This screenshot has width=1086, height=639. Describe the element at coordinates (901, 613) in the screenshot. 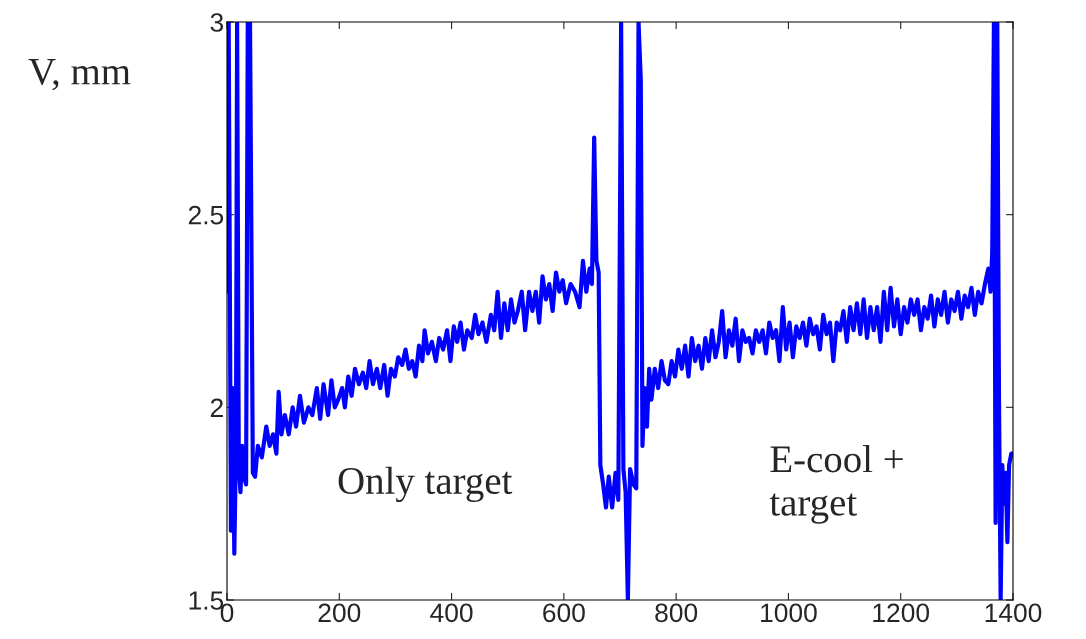

I see `x-tick-label: 1200` at that location.